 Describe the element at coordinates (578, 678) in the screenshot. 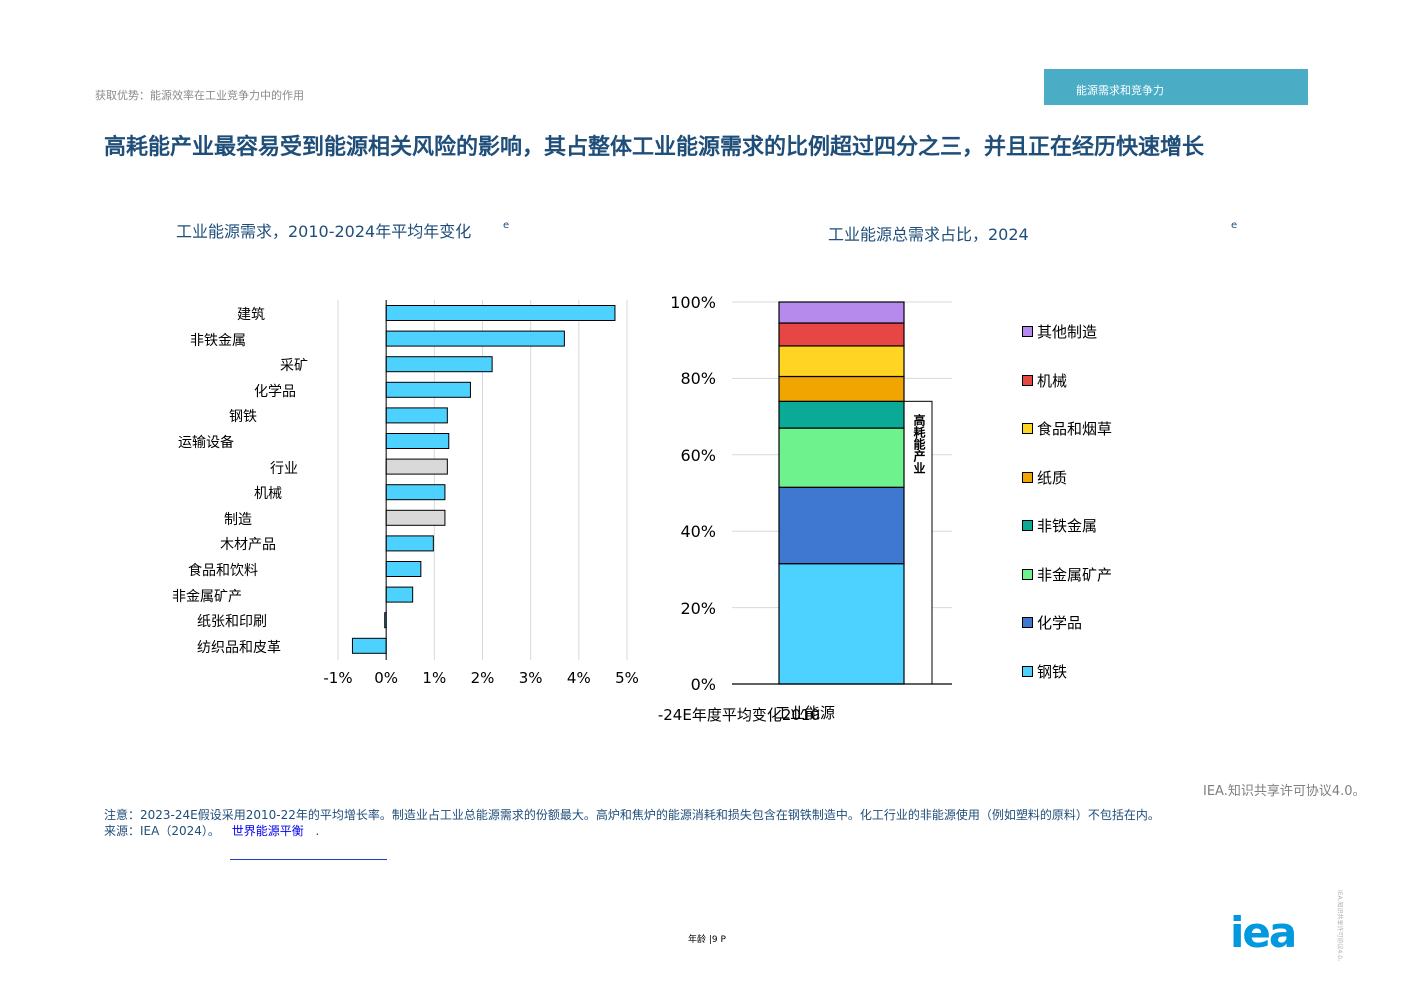

I see `x-tick-label-5: 4%` at that location.